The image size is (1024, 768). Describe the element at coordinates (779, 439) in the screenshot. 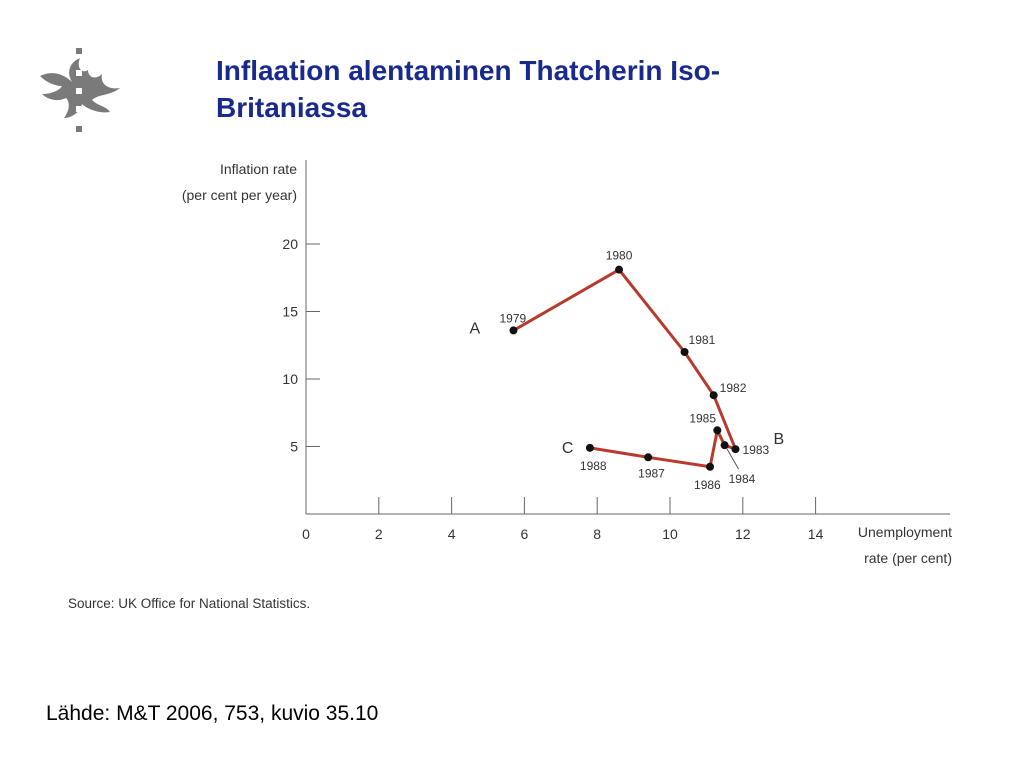

I see `annotation-B: B` at that location.